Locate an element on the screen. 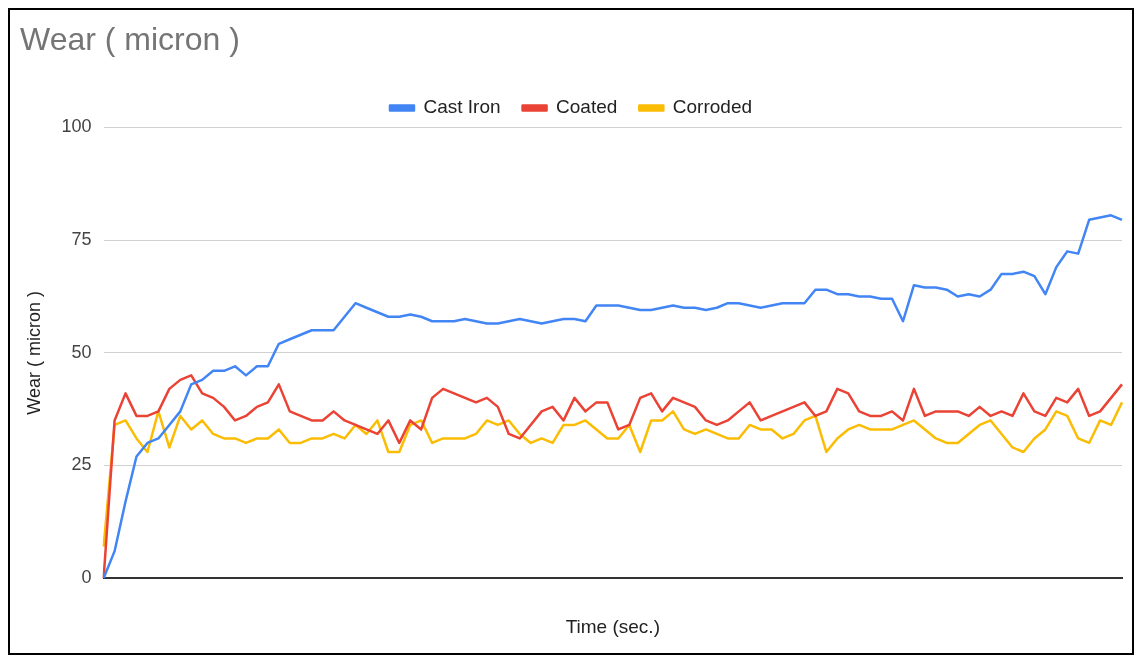 This screenshot has width=1142, height=663. y-tick-label: 50 is located at coordinates (81, 351).